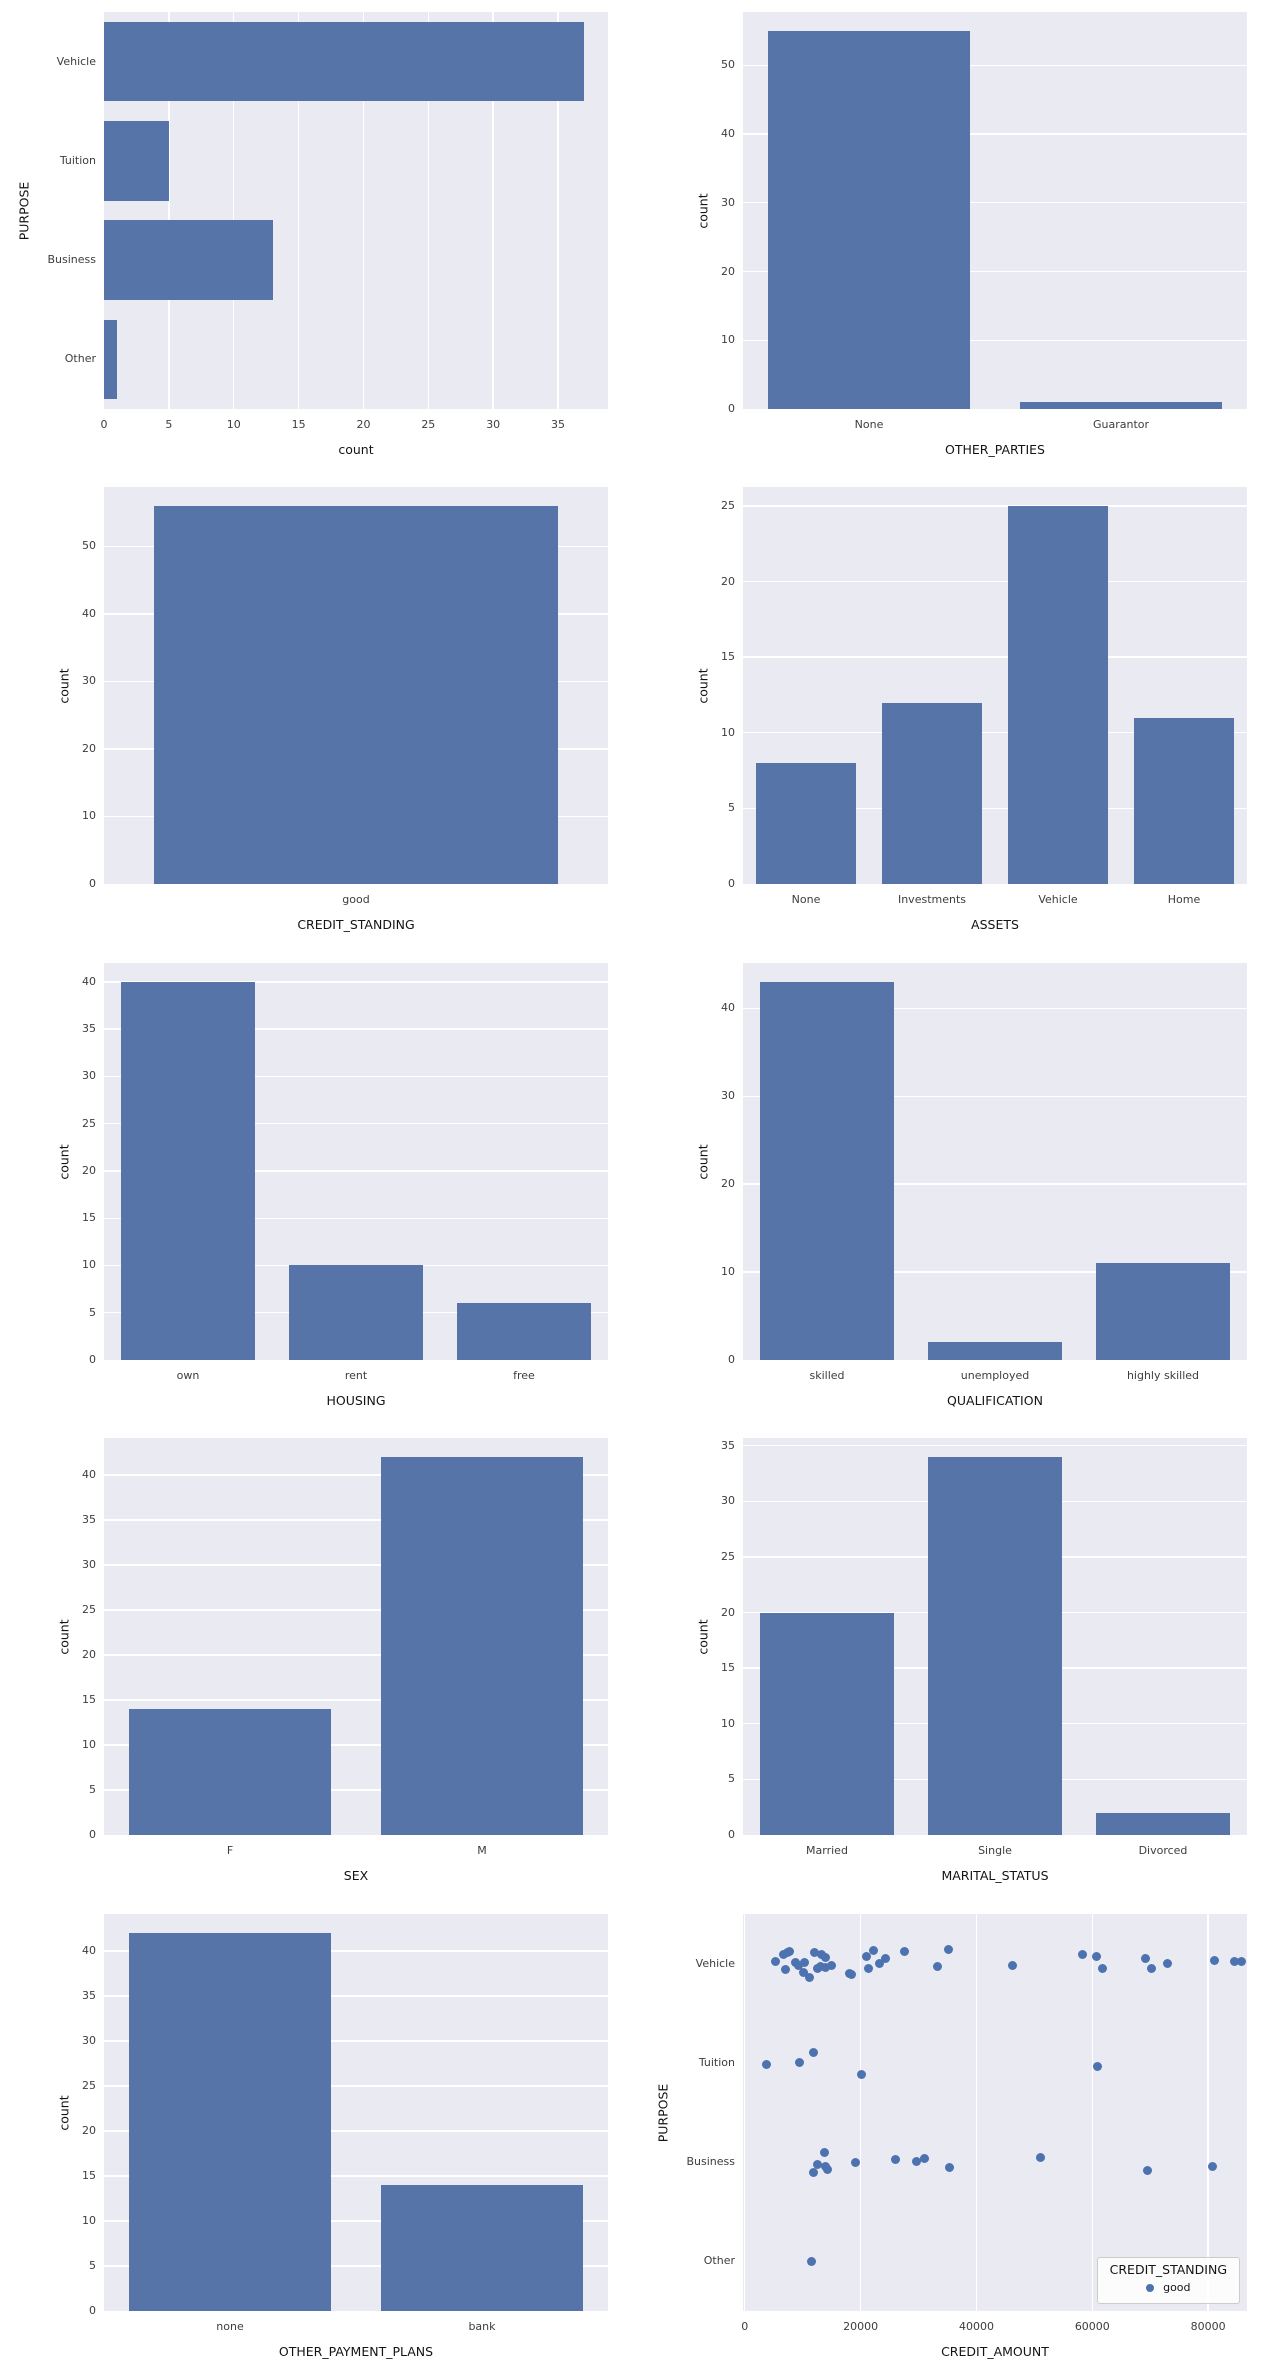  Describe the element at coordinates (710, 2162) in the screenshot. I see `y-category-label: Business` at that location.